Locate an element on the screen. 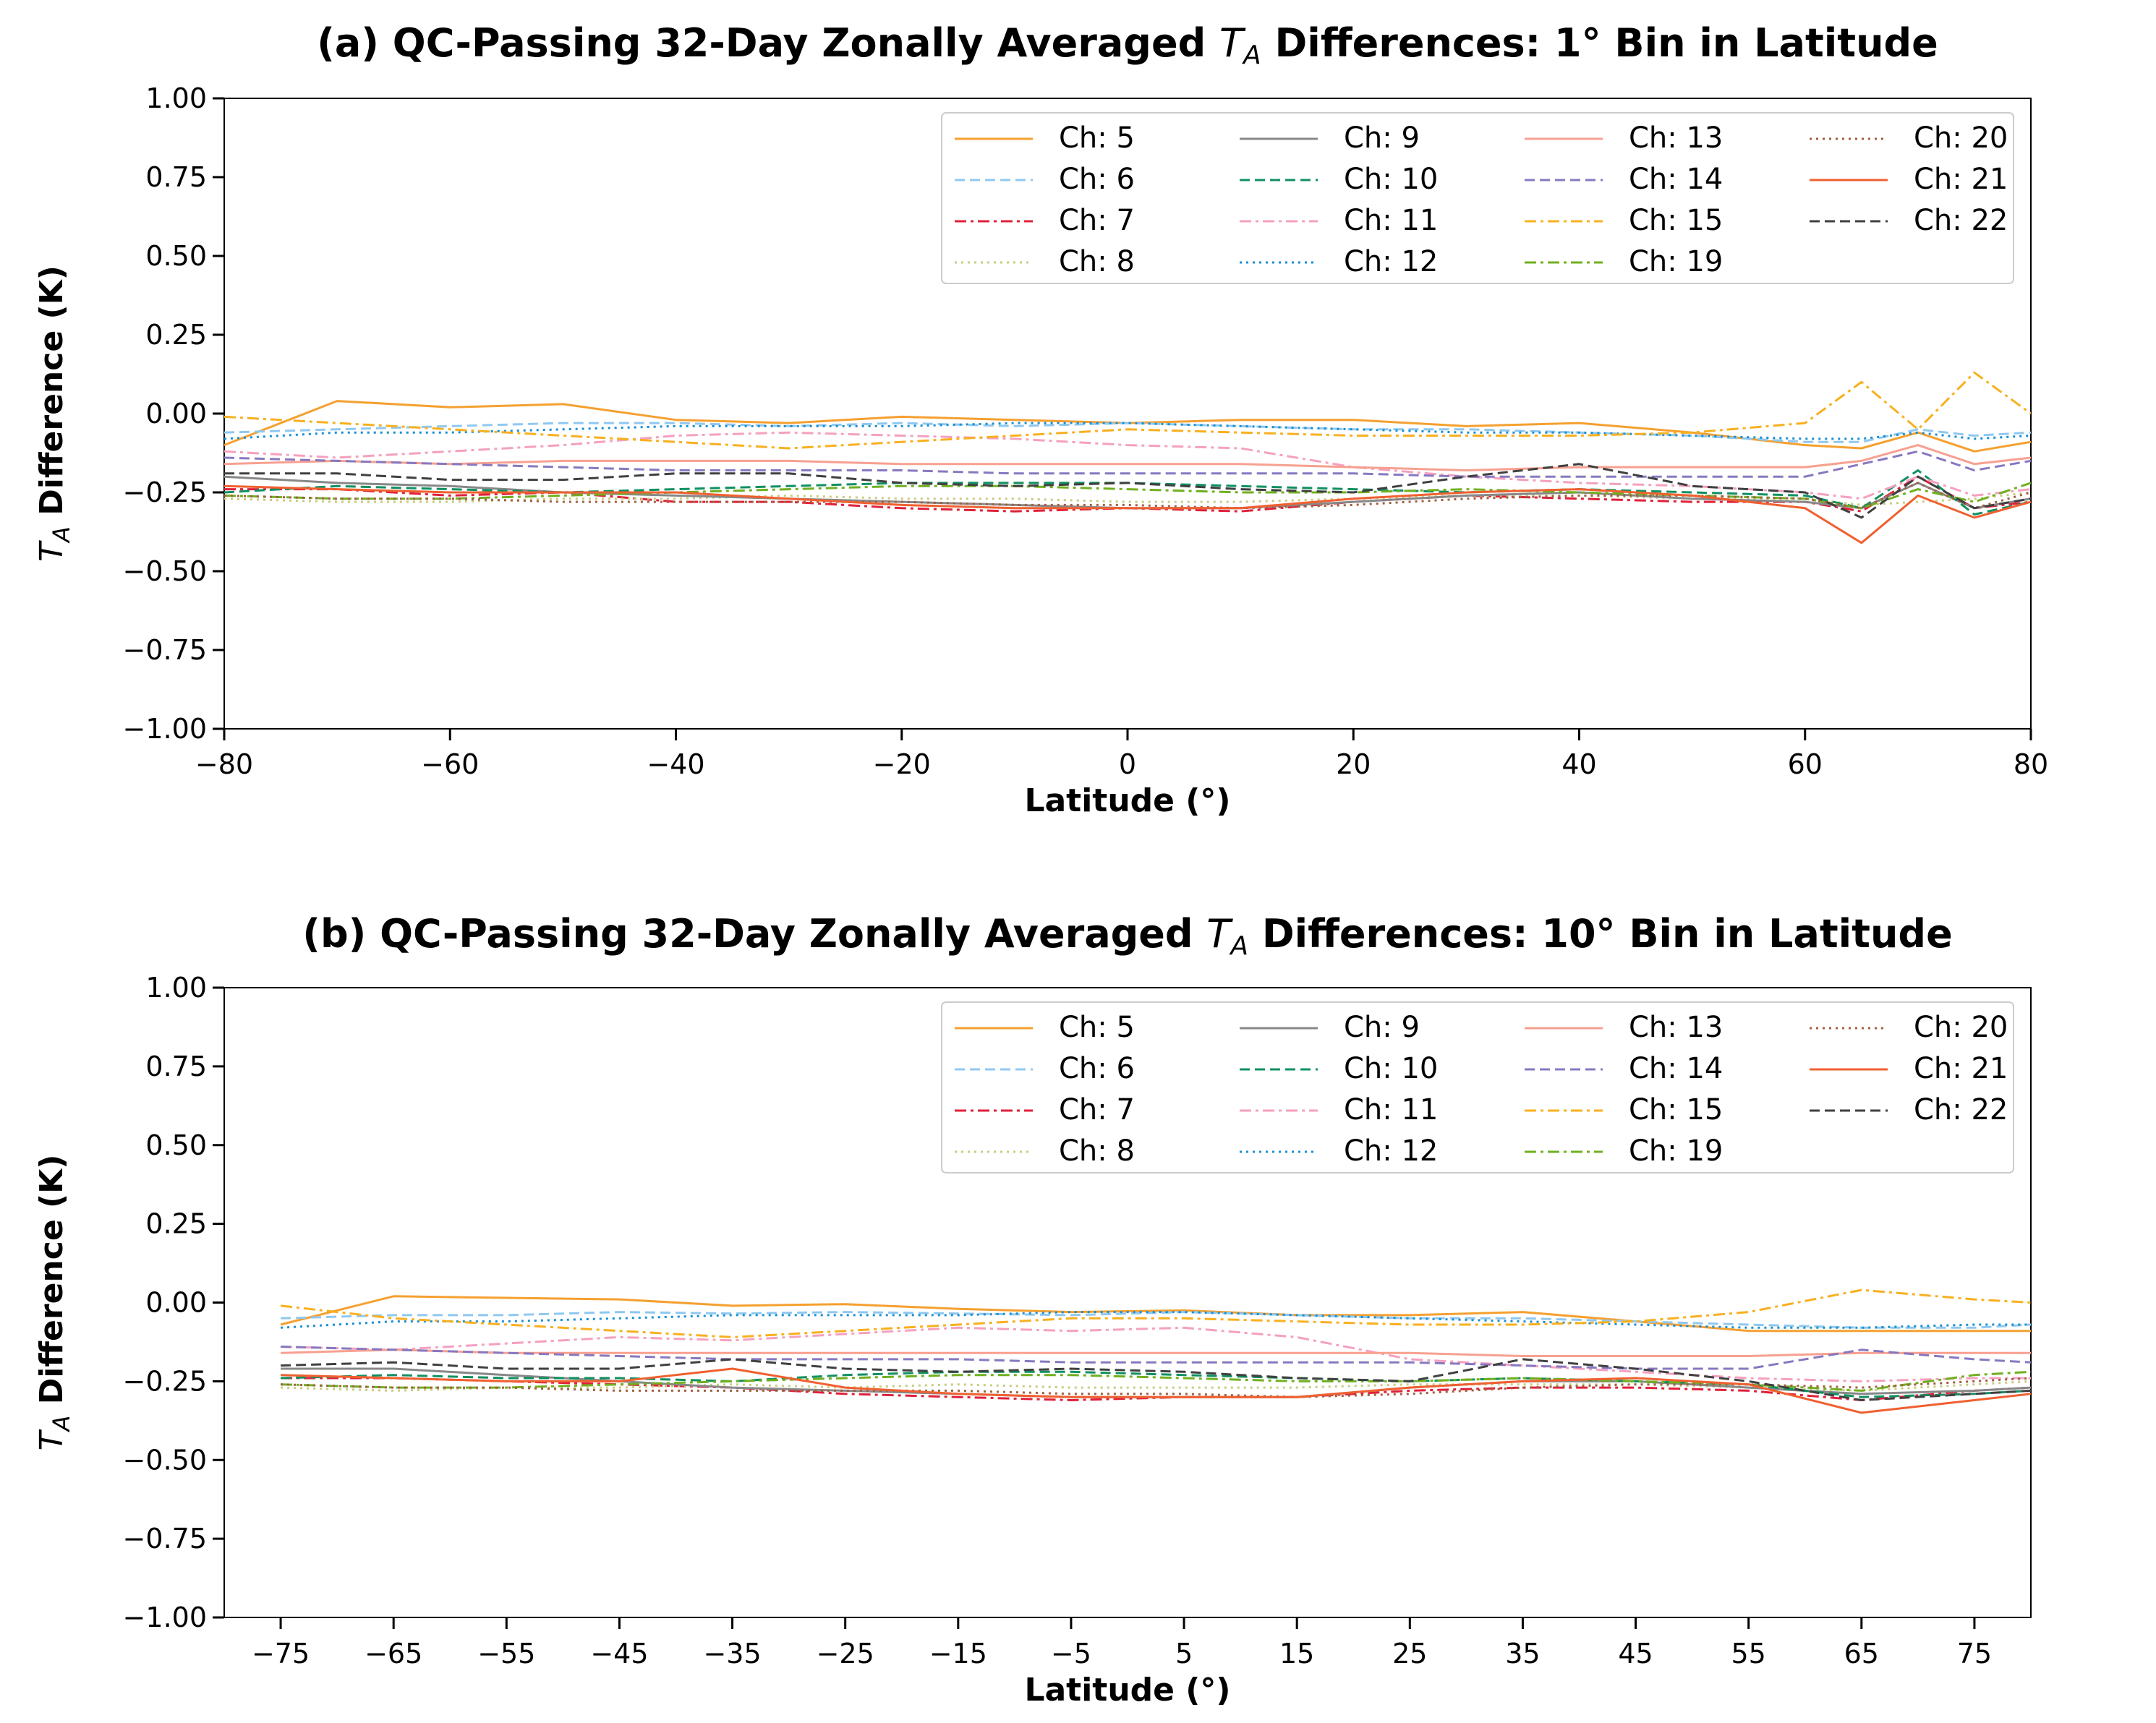 This screenshot has width=2156, height=1723. x-tick-label: −20 is located at coordinates (902, 764).